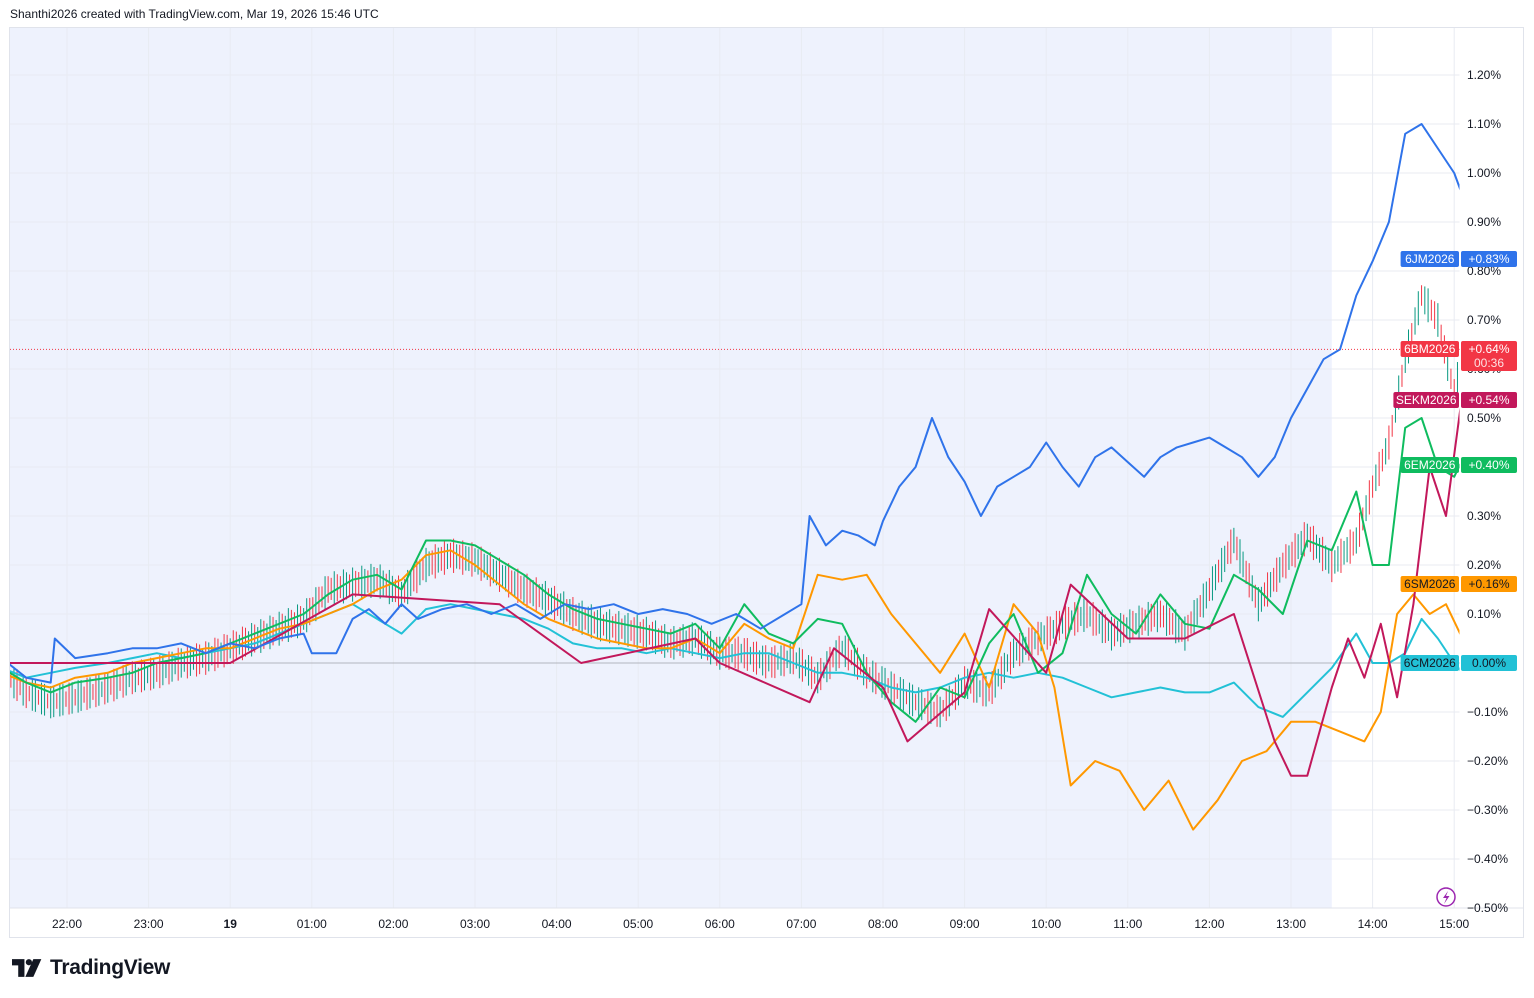 The height and width of the screenshot is (998, 1534). Describe the element at coordinates (557, 924) in the screenshot. I see `time-axis-label: 04:00` at that location.